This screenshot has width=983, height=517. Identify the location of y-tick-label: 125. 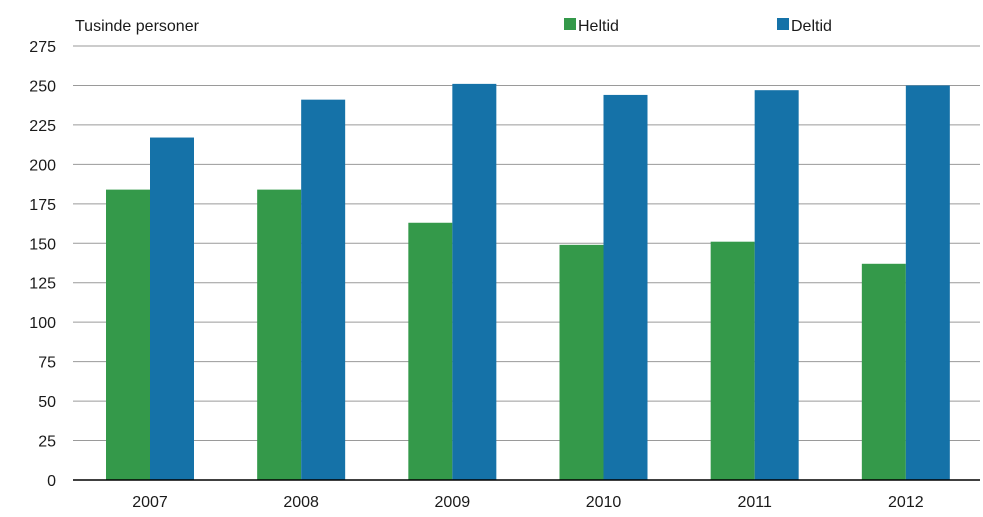
(42, 284).